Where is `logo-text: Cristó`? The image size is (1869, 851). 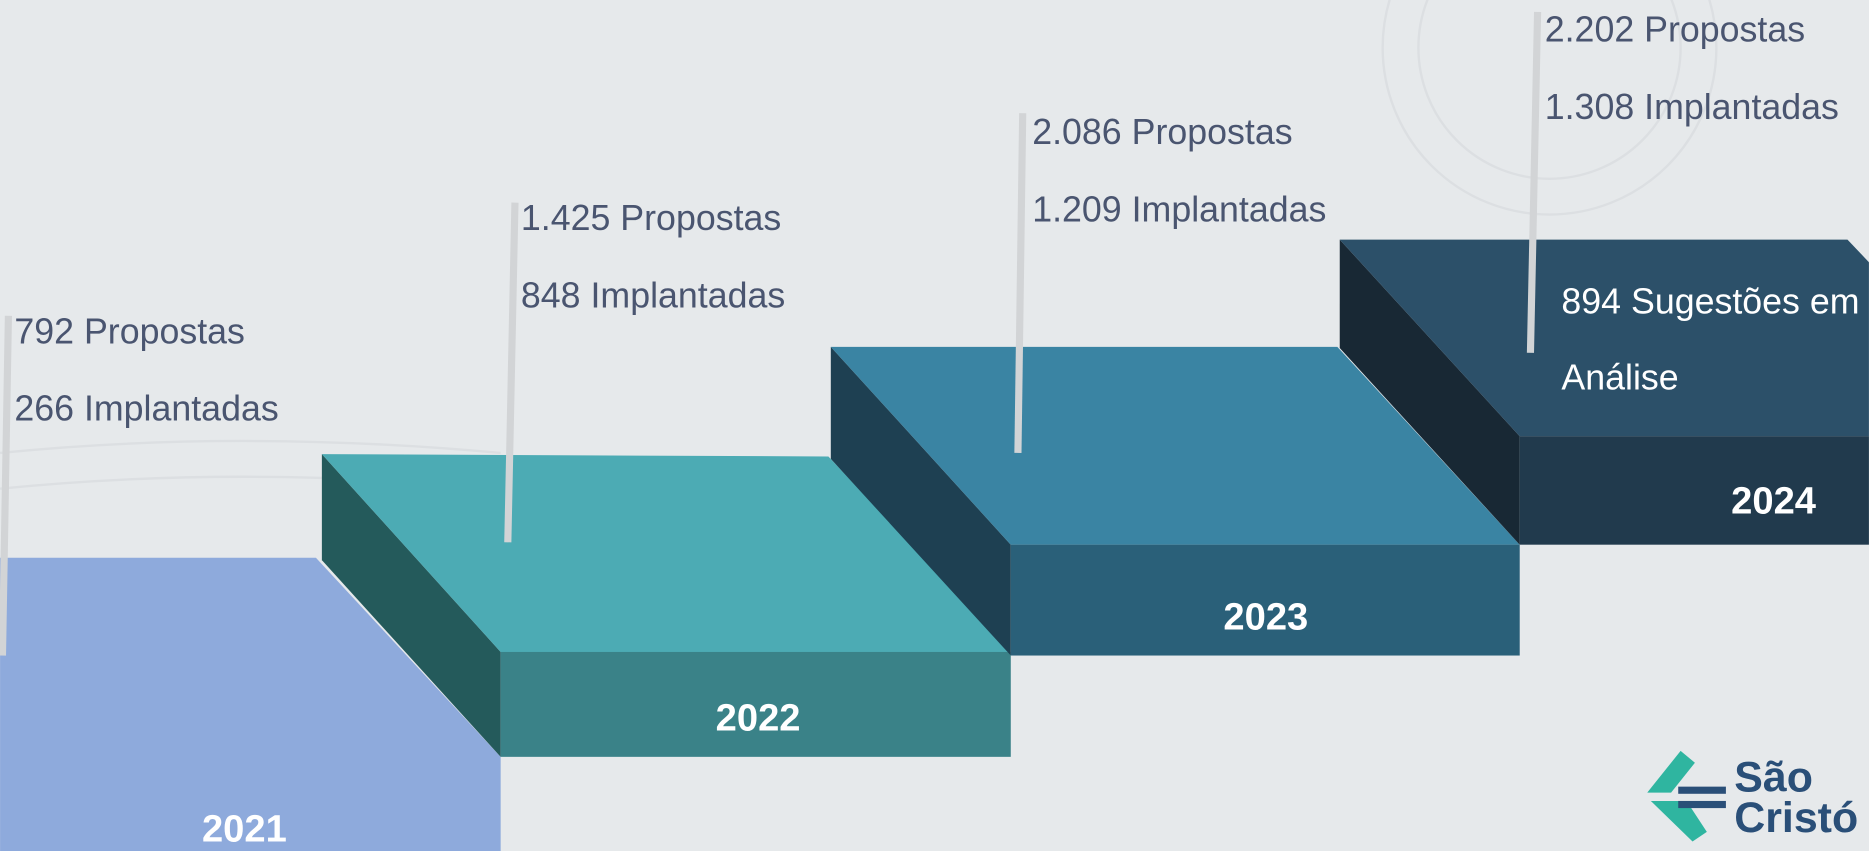
logo-text: Cristó is located at coordinates (1796, 818).